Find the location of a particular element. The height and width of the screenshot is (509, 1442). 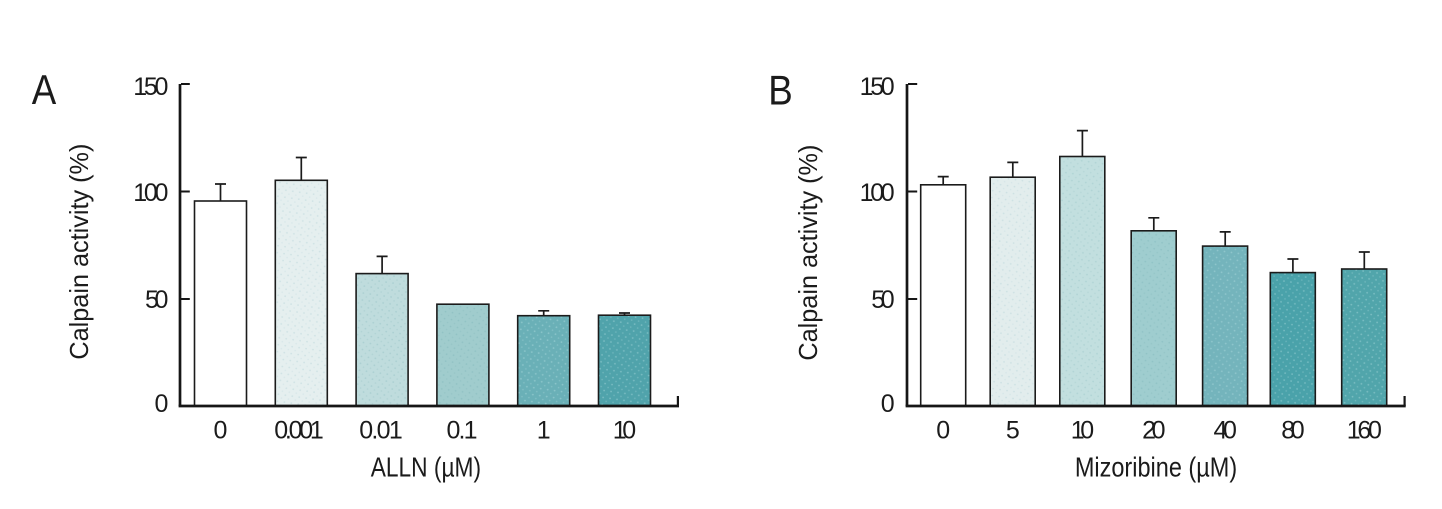

svg-text: B is located at coordinates (780, 90).